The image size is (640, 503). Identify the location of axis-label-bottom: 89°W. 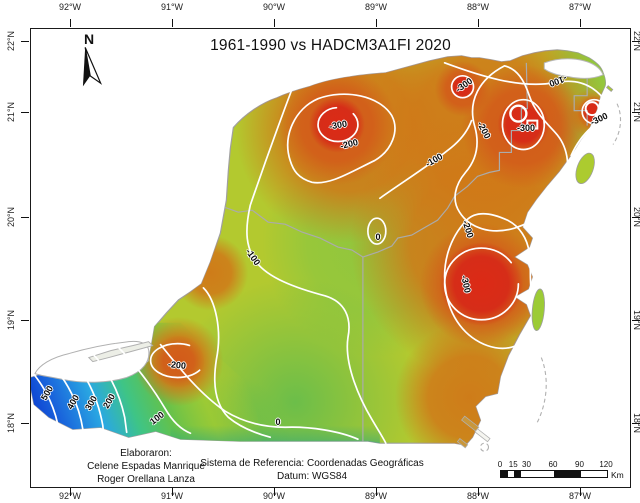
(376, 496).